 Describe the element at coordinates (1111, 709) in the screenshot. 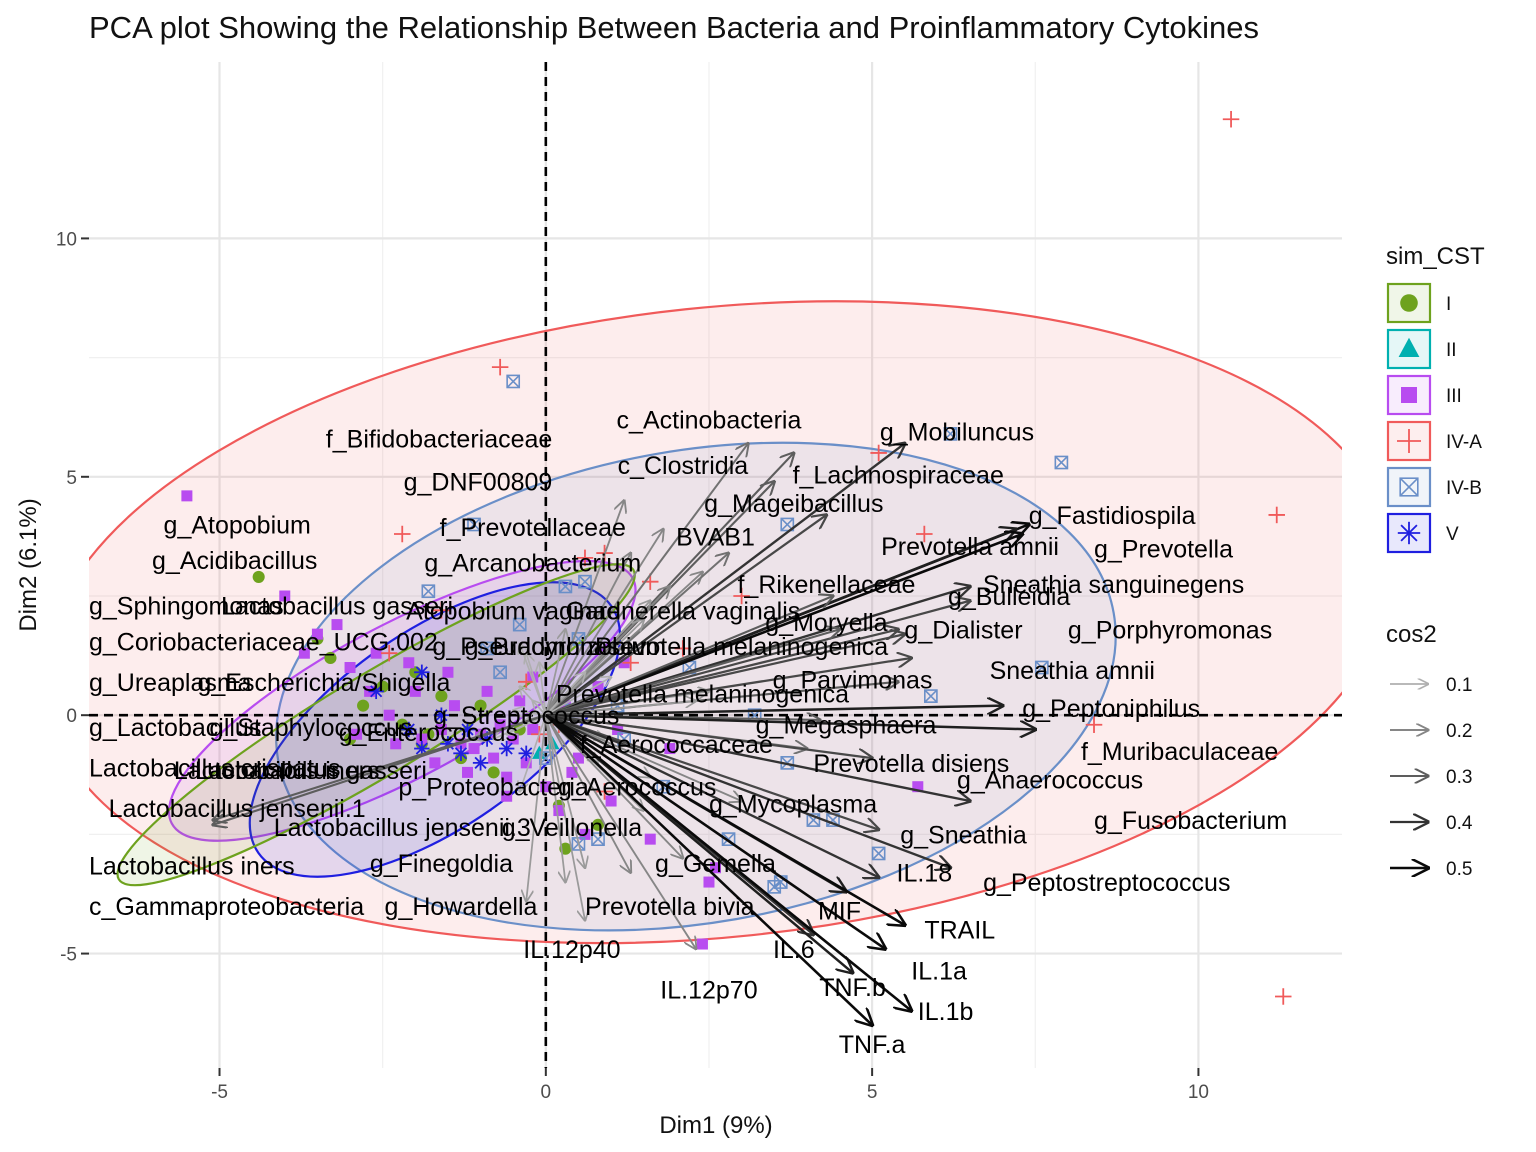

I see `variable-label: g_Peptoniphilus` at that location.